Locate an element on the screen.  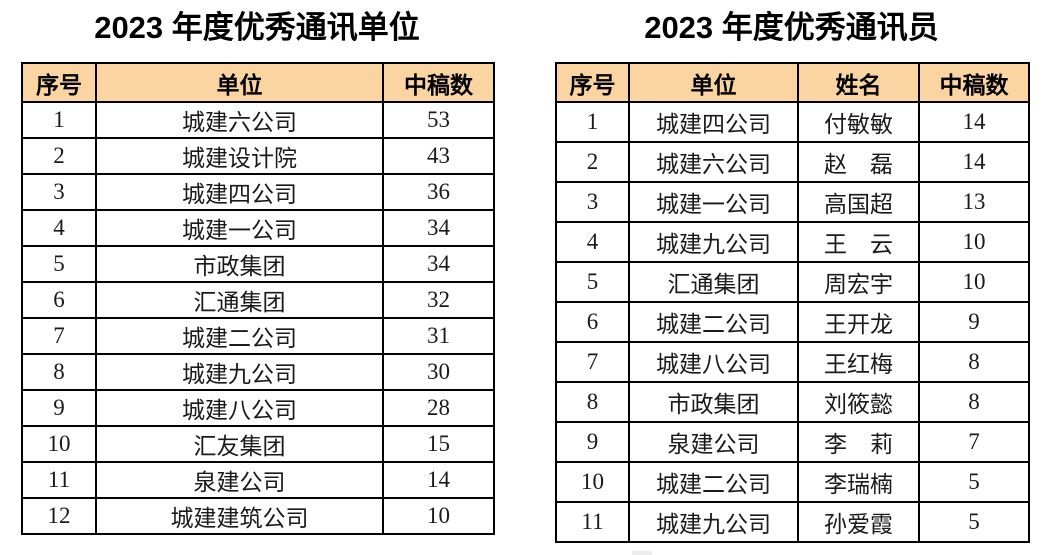
table-row: 11 泉建公司 14 is located at coordinates (258, 480).